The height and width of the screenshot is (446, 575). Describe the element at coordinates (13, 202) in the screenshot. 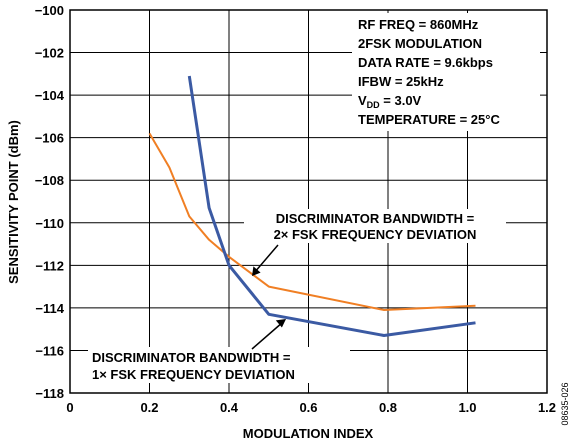

I see `y-axis-title: SENSITIVITY POINT (dBm)` at that location.